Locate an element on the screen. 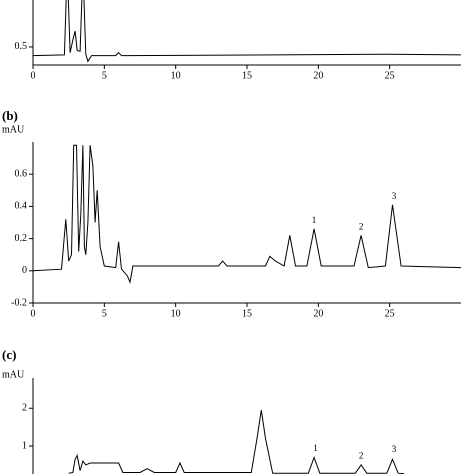 This screenshot has height=474, width=474. y-tick-label: -0.2 is located at coordinates (19, 302).